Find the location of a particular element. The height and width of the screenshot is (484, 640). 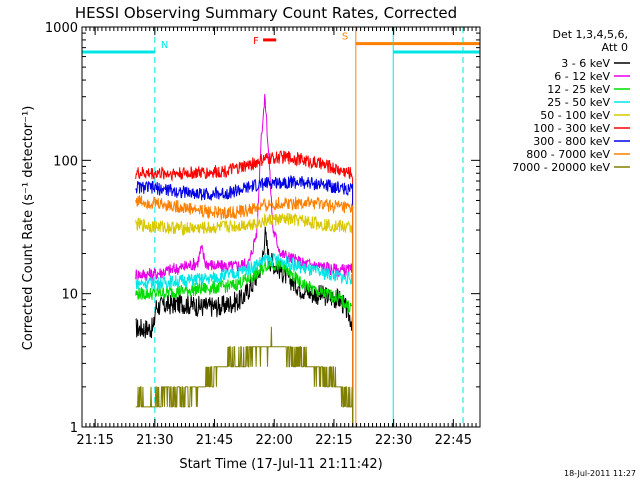

legend-label: 800 - 7000 keV is located at coordinates (568, 154).